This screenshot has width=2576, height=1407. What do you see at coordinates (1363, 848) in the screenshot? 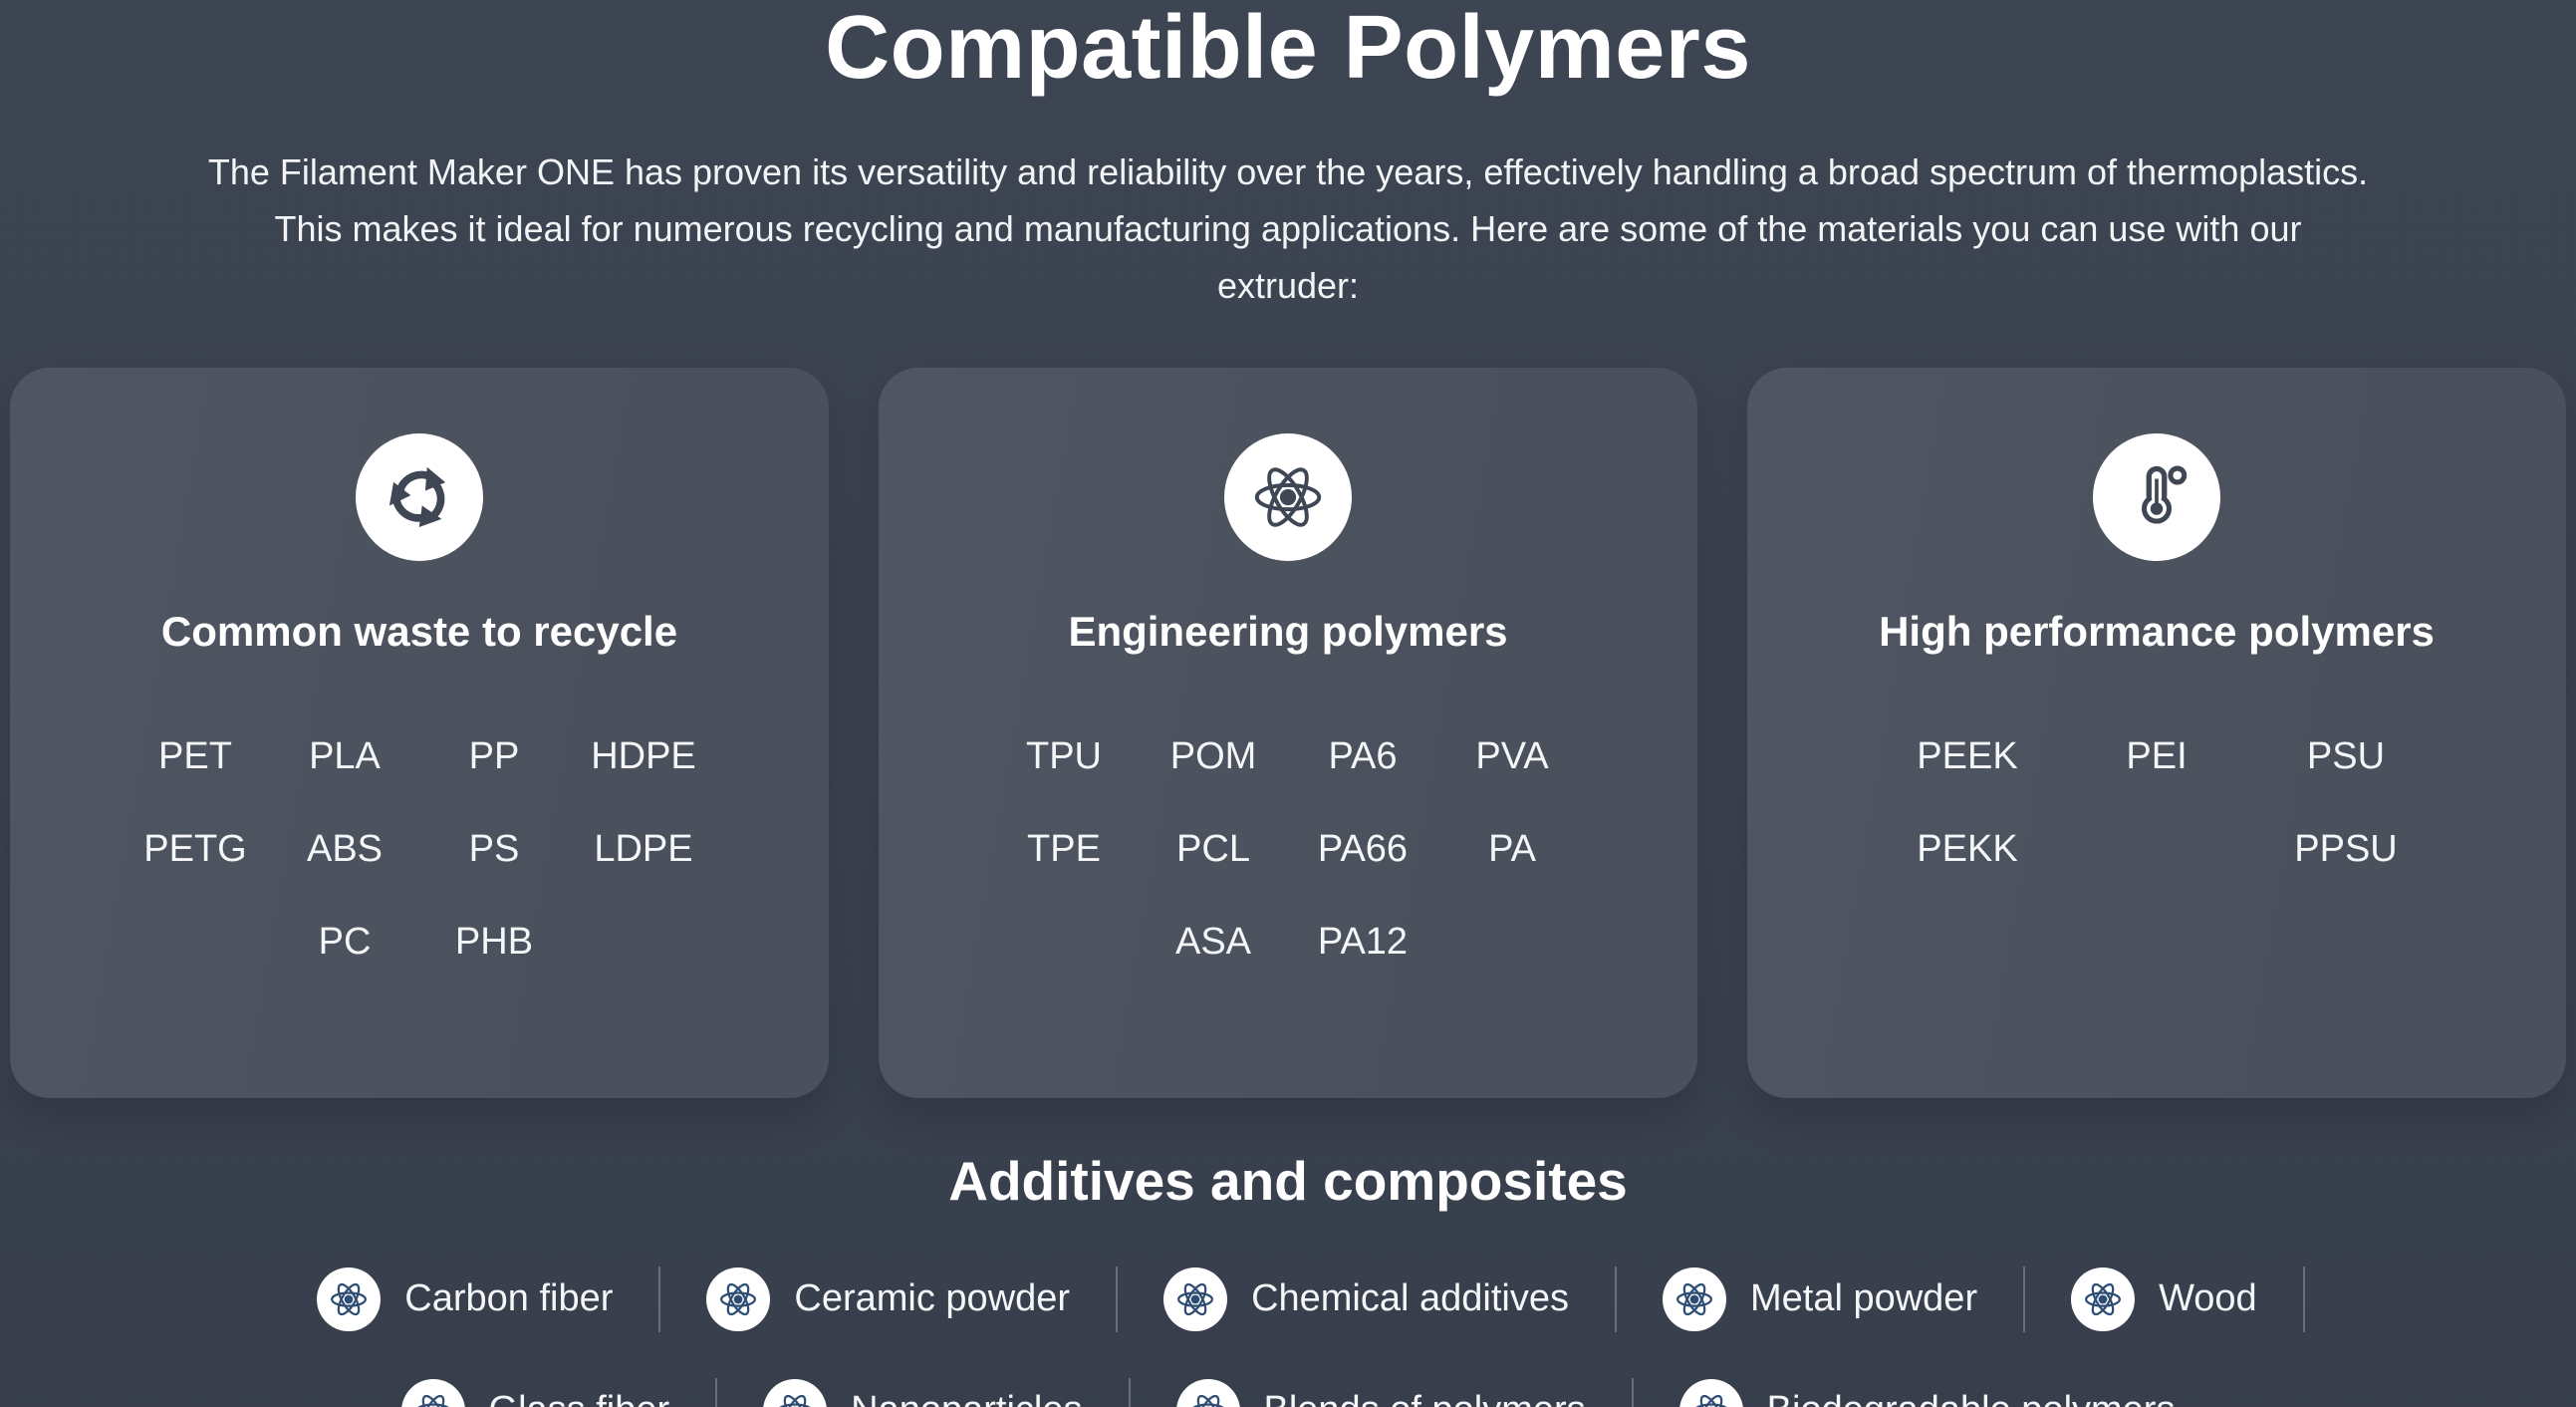
I see `polymer-item: PA66` at bounding box center [1363, 848].